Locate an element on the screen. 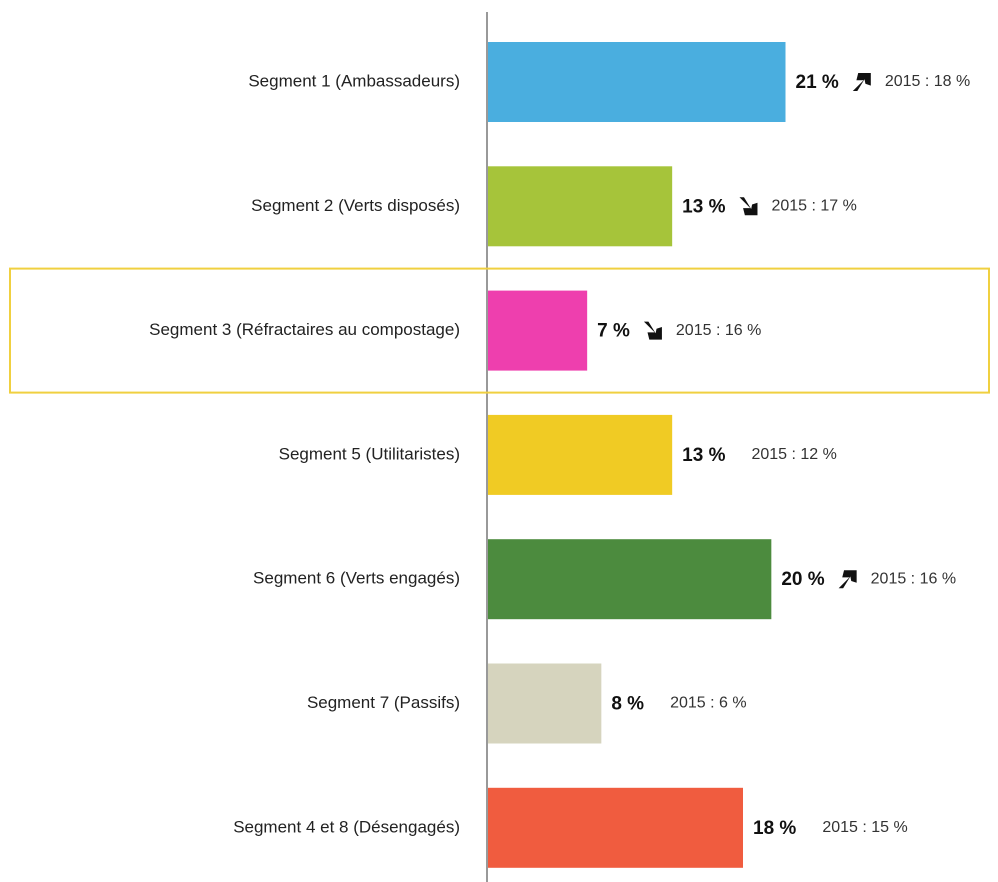  category-label: Segment 1 (Ambassadeurs) is located at coordinates (354, 80).